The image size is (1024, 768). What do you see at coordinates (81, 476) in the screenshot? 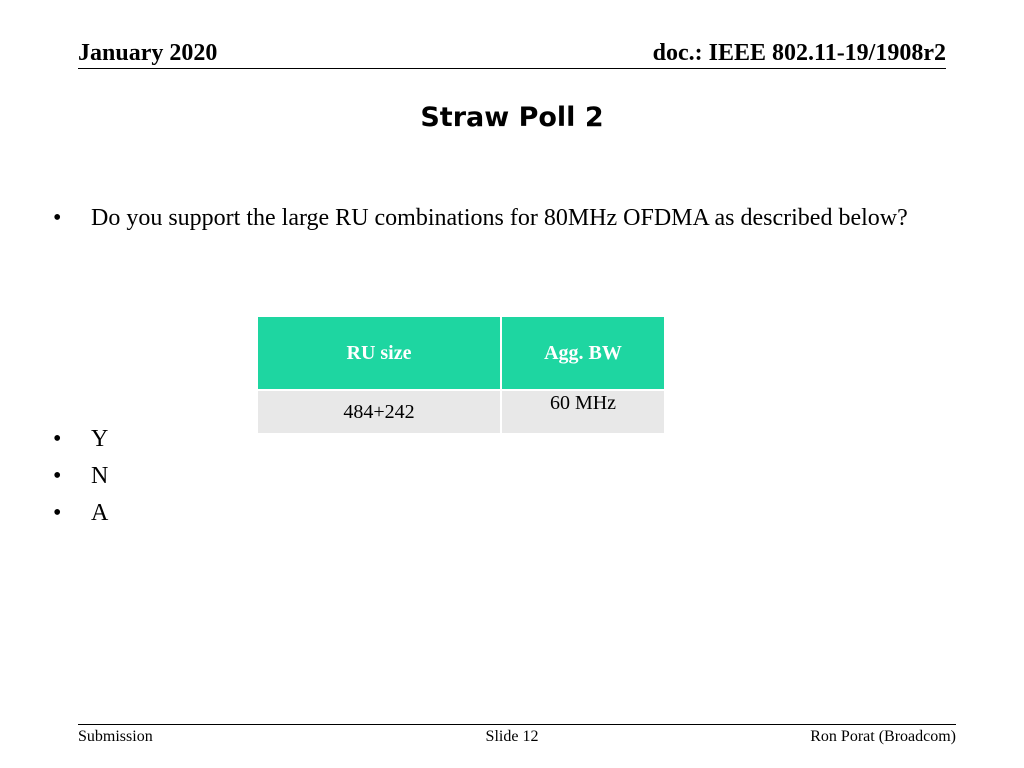
I see `option: • N` at bounding box center [81, 476].